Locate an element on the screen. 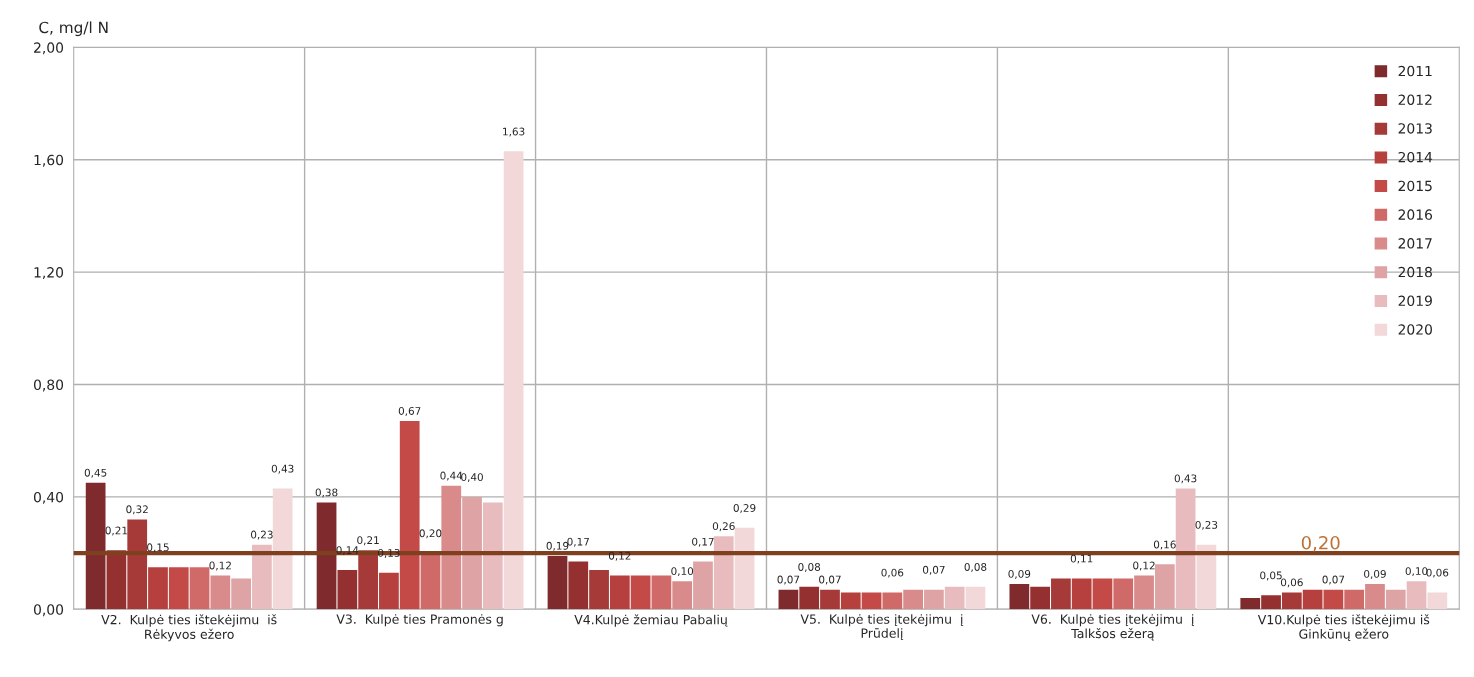 This screenshot has width=1474, height=677. y-tick-label: 1,20 is located at coordinates (49, 273).